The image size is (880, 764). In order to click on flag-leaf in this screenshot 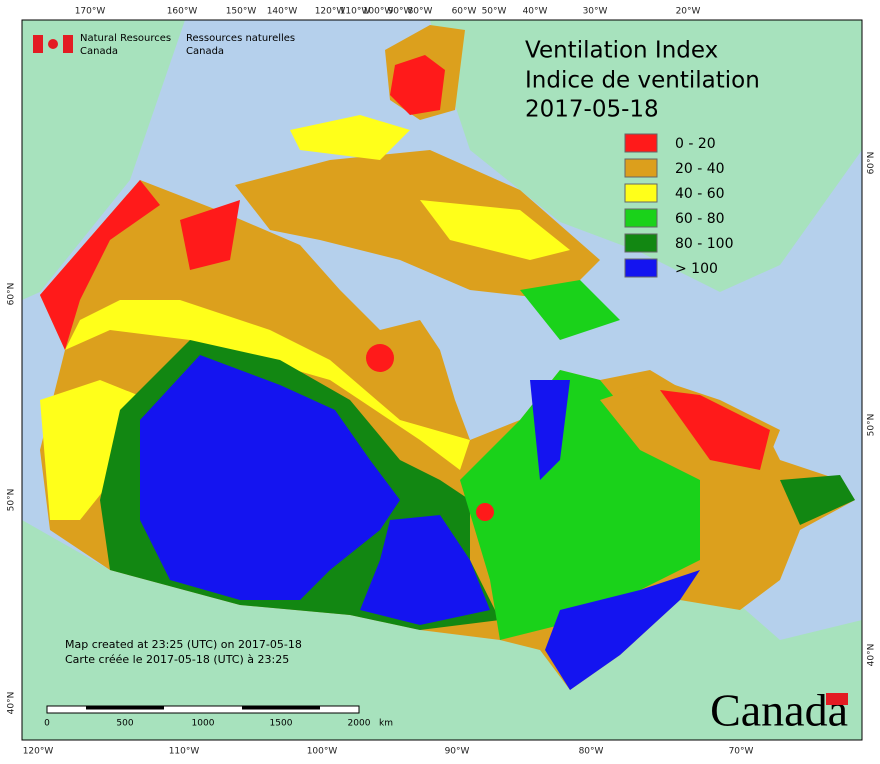, I will do `click(53, 44)`.